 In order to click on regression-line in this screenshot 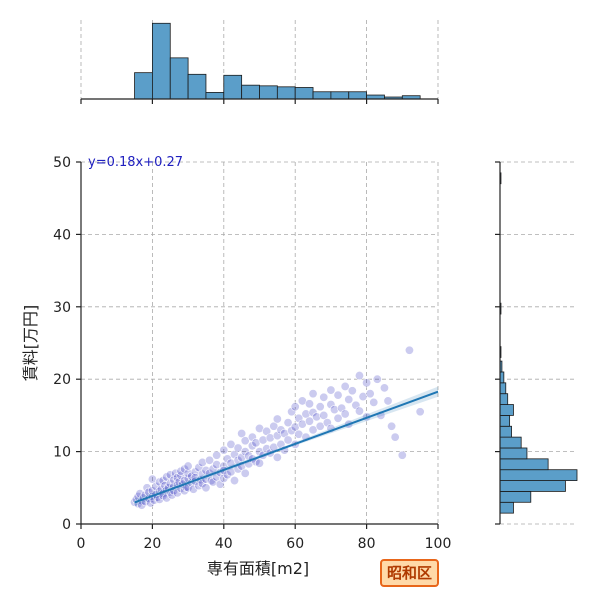, I will do `click(286, 447)`.